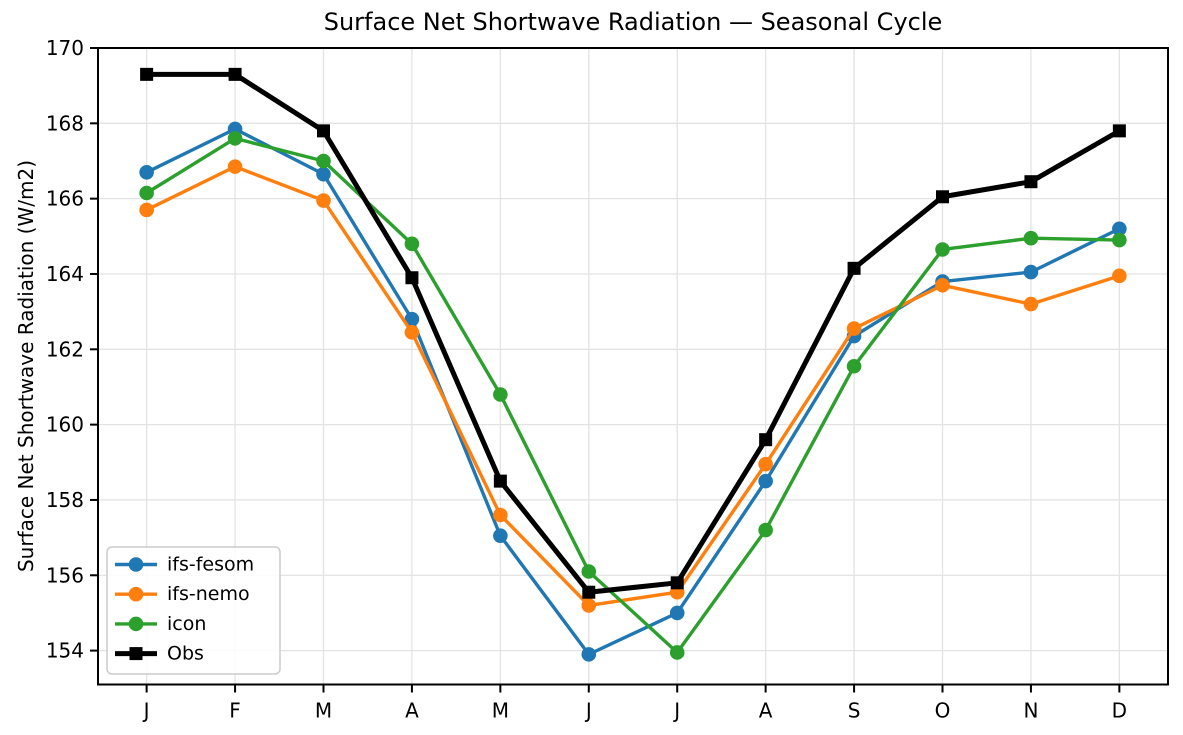 The width and height of the screenshot is (1183, 735). Describe the element at coordinates (185, 654) in the screenshot. I see `legend-label: Obs` at that location.